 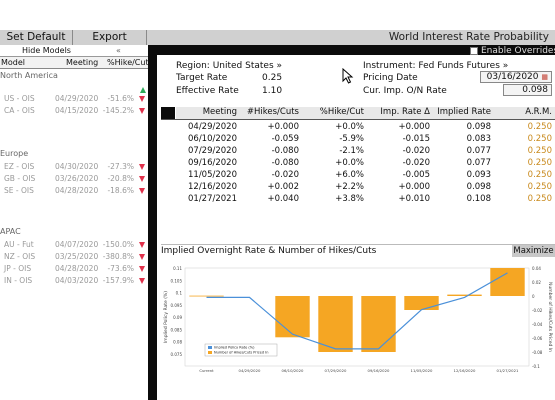 What do you see at coordinates (536, 366) in the screenshot?
I see `y2-tick-label: -0.1` at bounding box center [536, 366].